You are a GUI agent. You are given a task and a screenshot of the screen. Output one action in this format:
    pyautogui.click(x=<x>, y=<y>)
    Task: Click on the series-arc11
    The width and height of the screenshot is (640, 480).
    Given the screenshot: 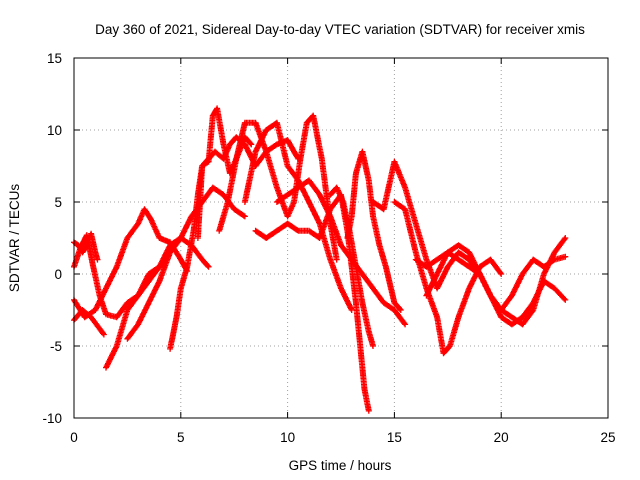 What is the action you would take?
    pyautogui.click(x=312, y=302)
    